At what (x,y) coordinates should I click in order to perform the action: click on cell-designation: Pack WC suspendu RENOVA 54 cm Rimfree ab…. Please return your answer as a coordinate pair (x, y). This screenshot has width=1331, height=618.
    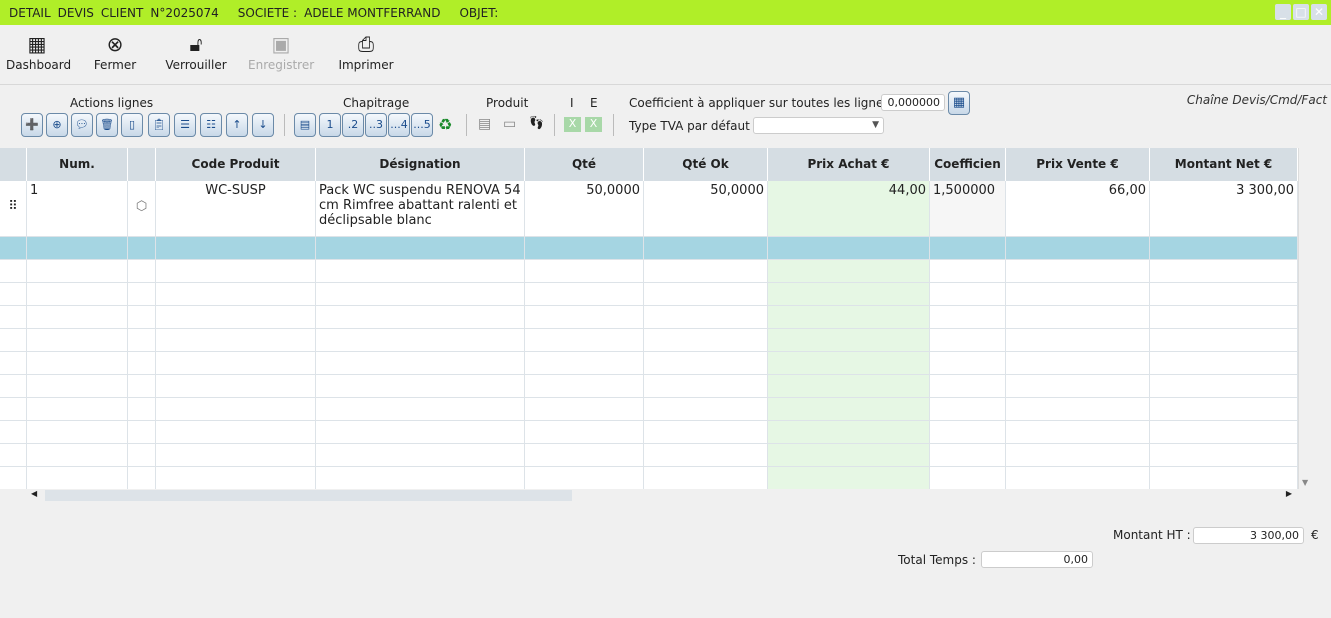
    Looking at the image, I should click on (420, 209).